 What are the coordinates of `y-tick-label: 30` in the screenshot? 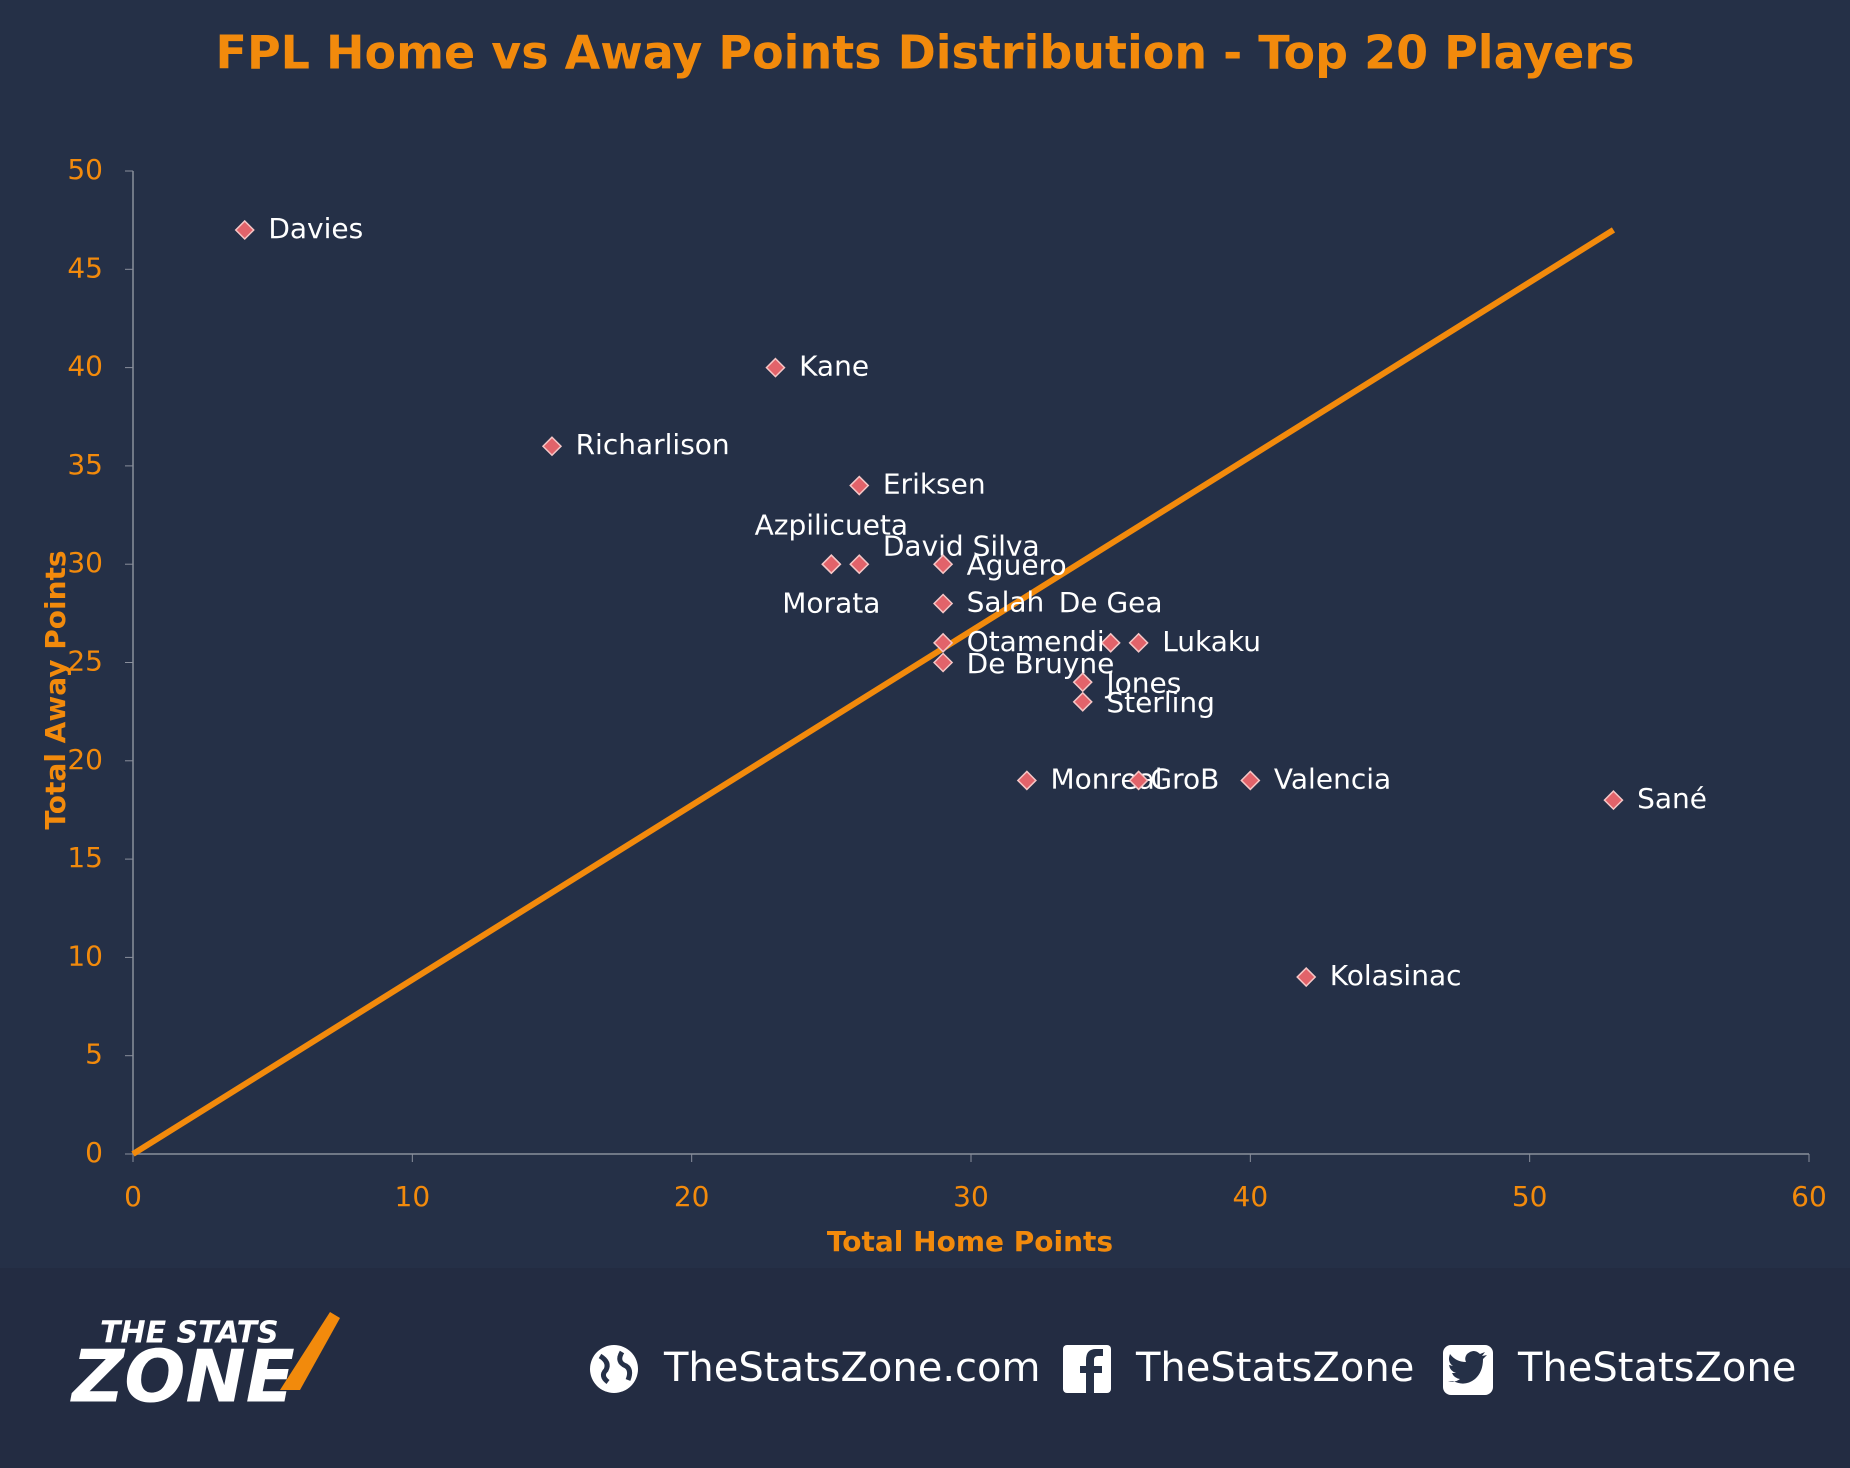 It's located at (85, 562).